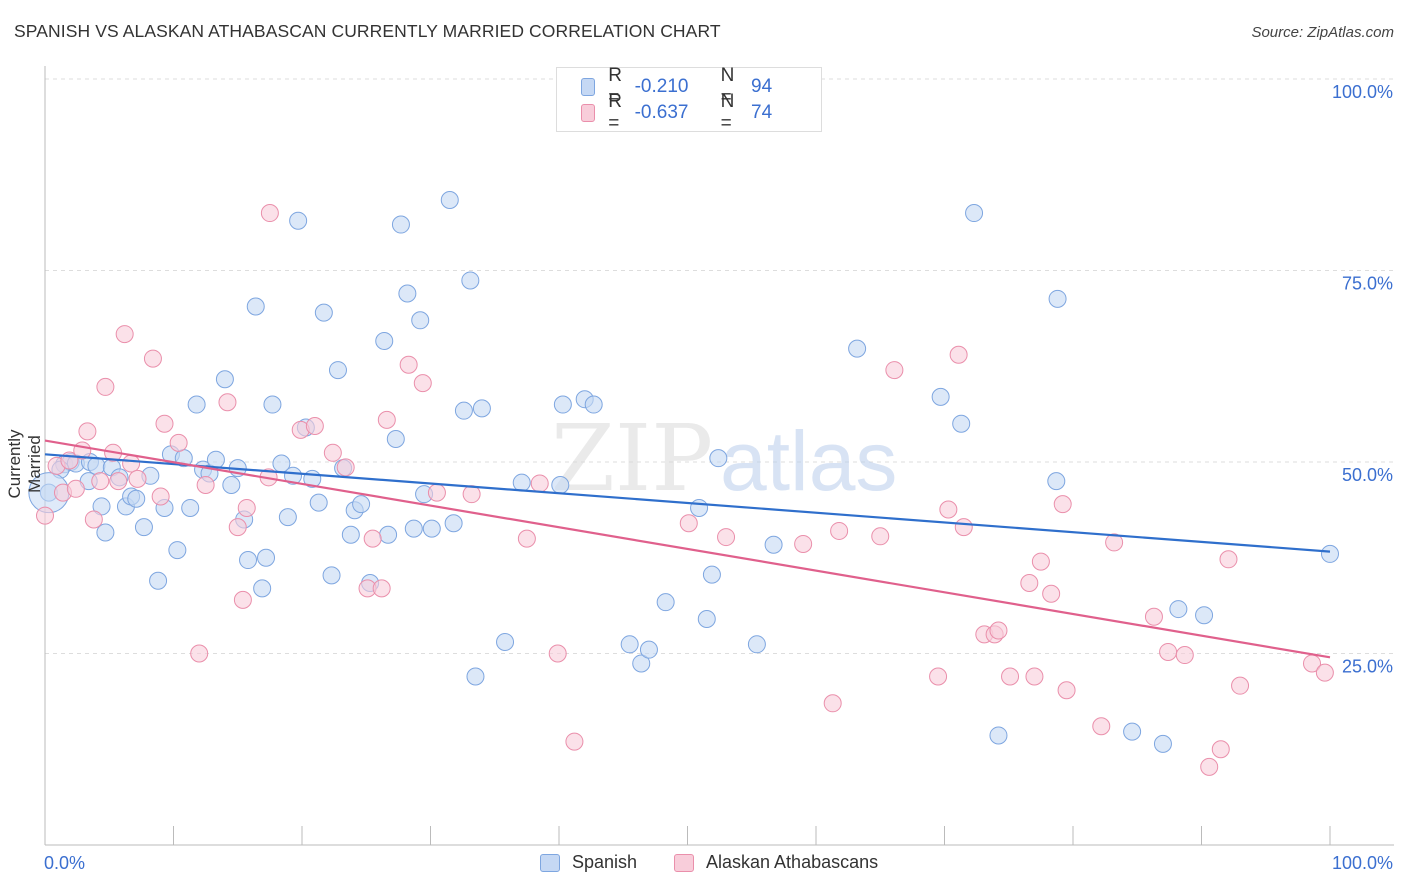  What do you see at coordinates (762, 86) in the screenshot?
I see `legend-n-value: 94` at bounding box center [762, 86].